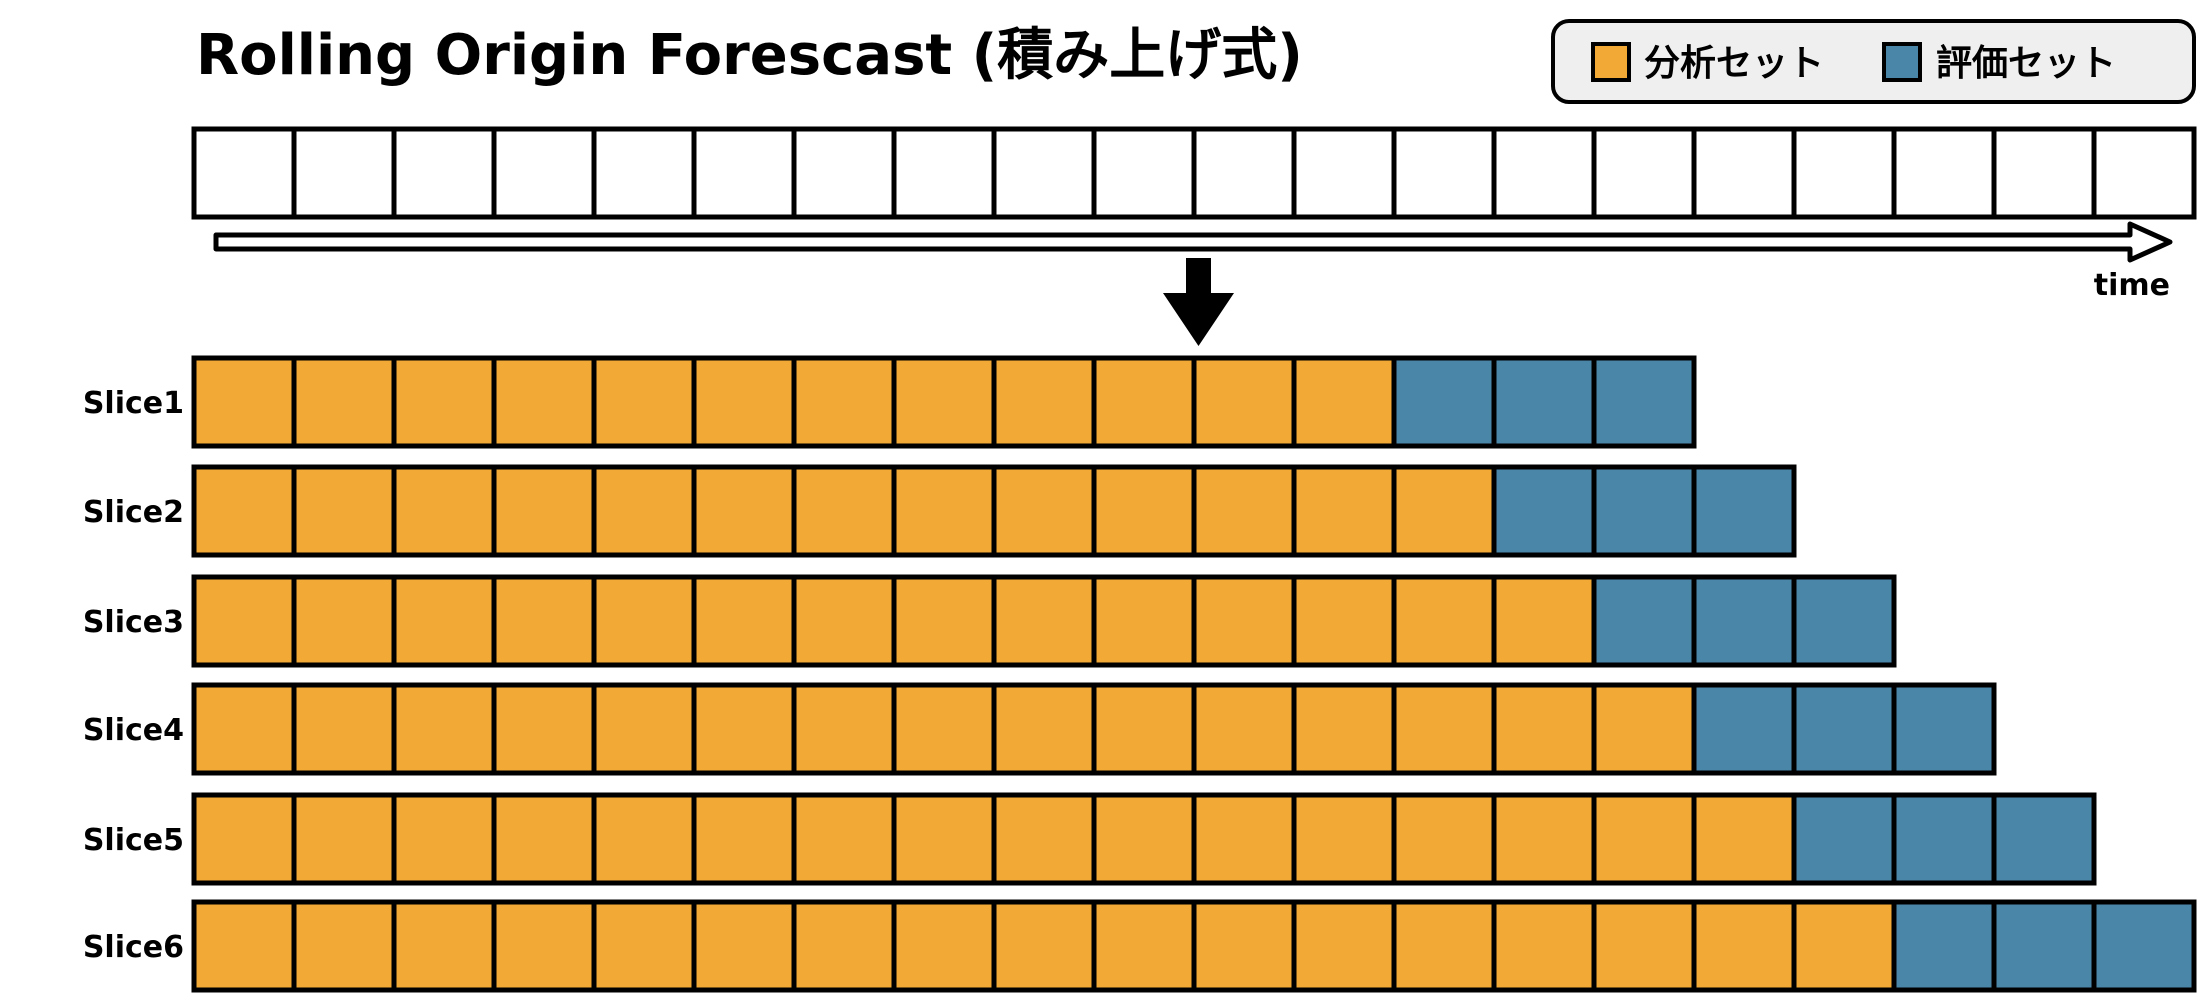  What do you see at coordinates (133, 512) in the screenshot?
I see `slice-label: Slice2` at bounding box center [133, 512].